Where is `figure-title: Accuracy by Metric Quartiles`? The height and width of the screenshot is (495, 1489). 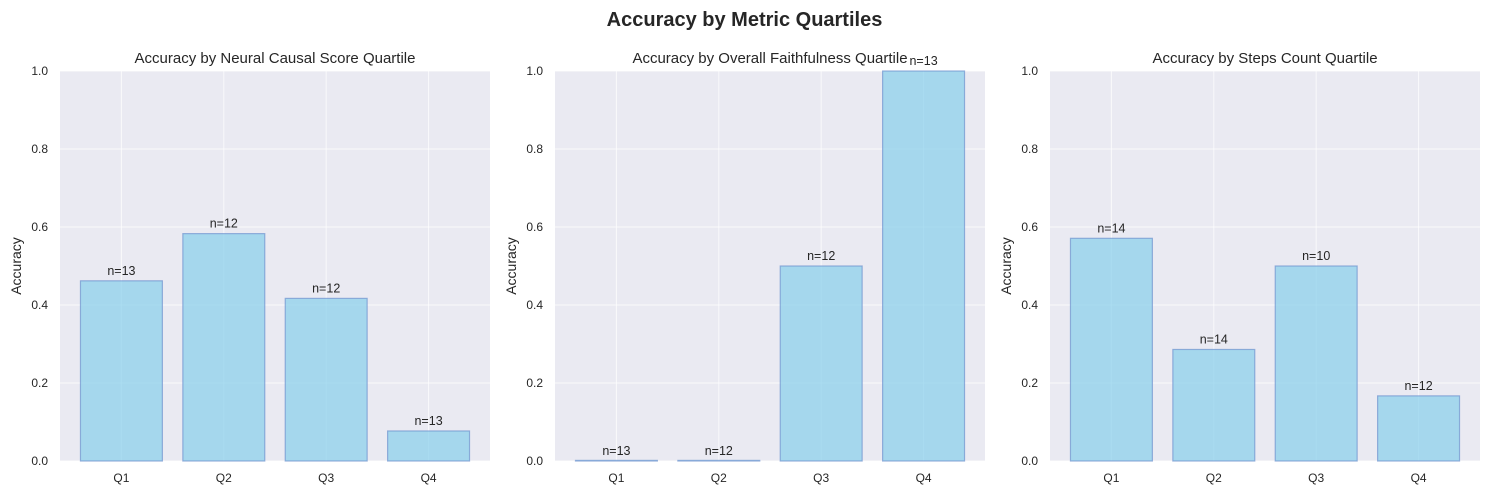
figure-title: Accuracy by Metric Quartiles is located at coordinates (745, 20).